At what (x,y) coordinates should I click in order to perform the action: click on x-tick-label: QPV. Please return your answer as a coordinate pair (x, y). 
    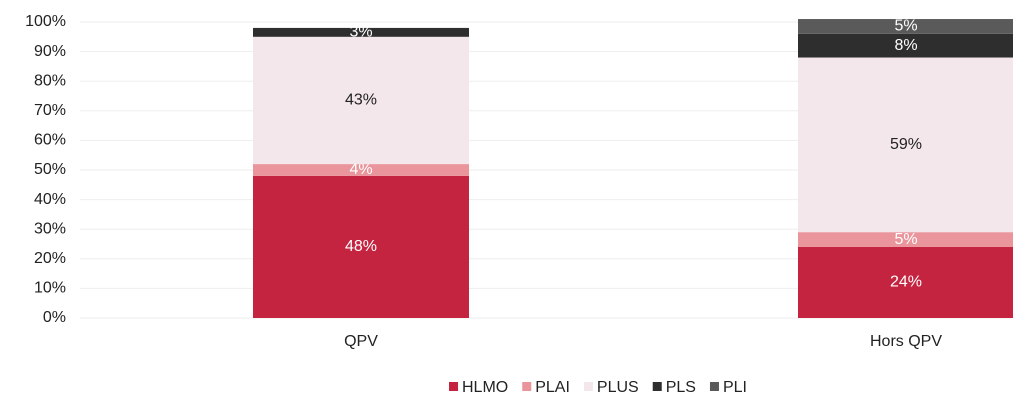
    Looking at the image, I should click on (361, 341).